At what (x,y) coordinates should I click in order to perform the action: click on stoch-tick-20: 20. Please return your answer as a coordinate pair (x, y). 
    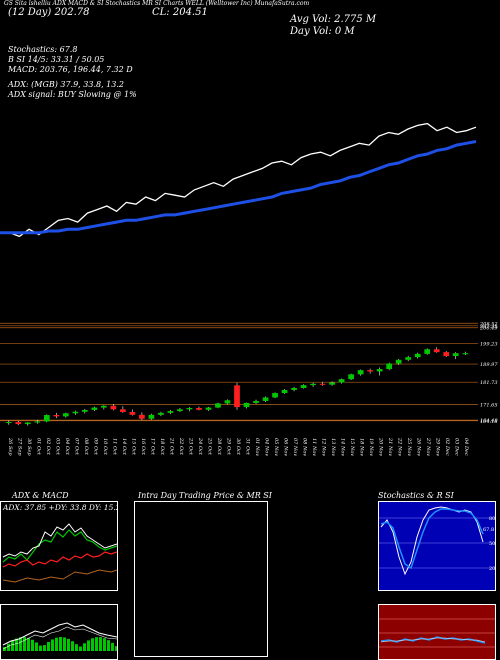
    Looking at the image, I should click on (492, 569).